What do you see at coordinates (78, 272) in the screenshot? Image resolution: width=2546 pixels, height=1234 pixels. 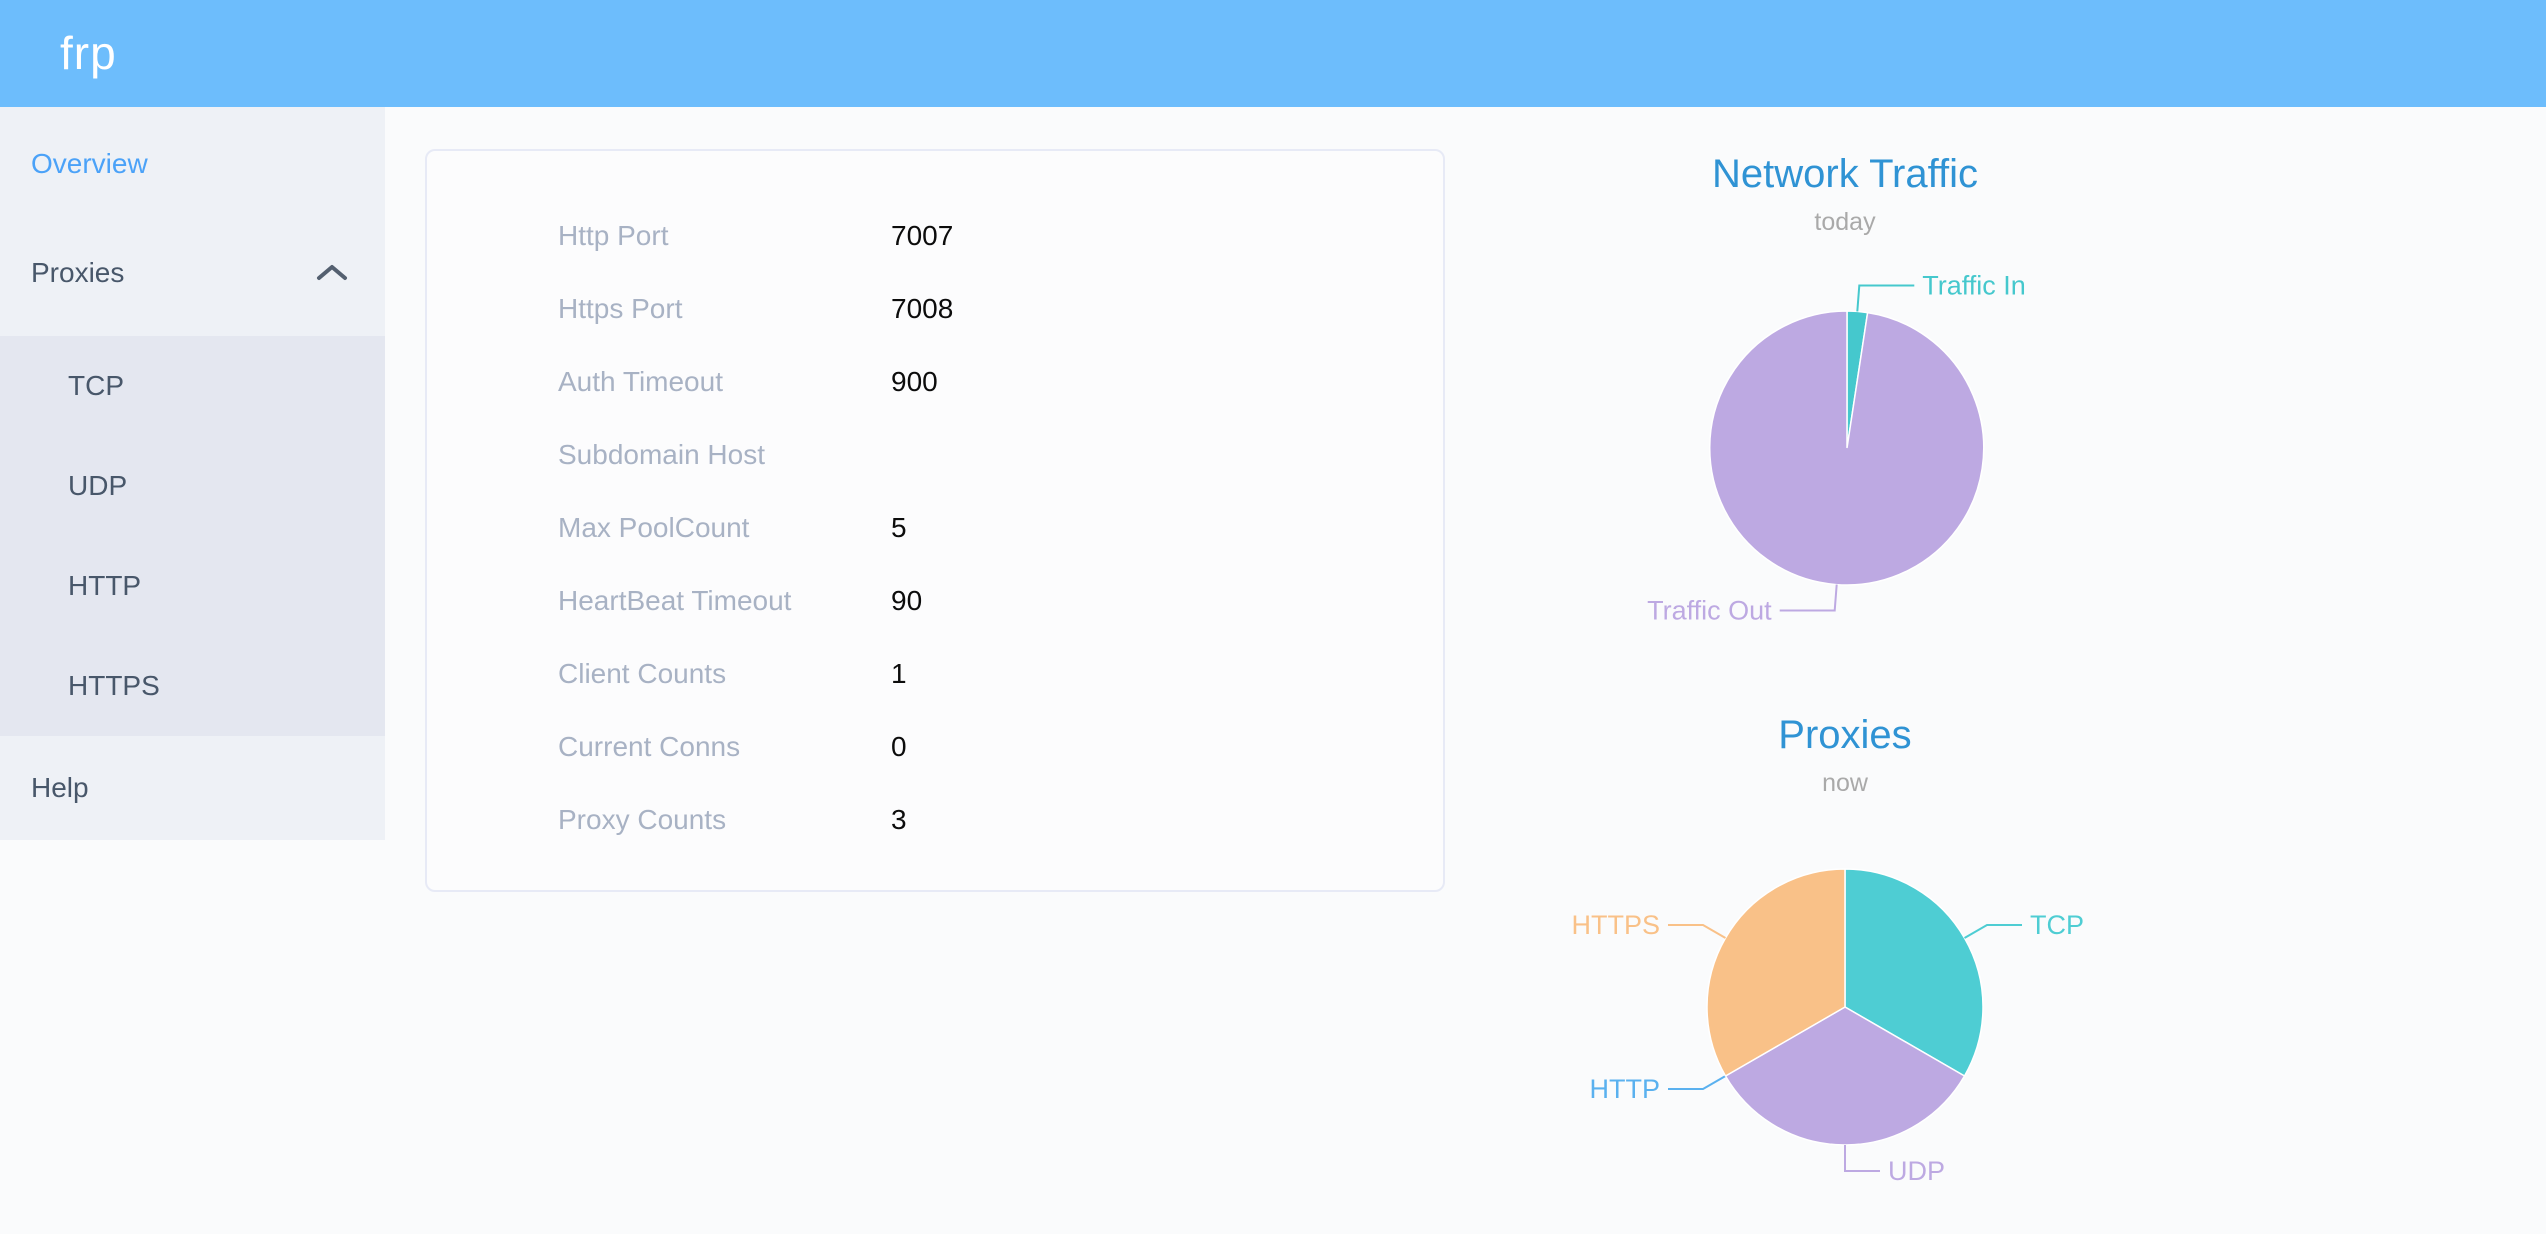 I see `sidebar-item-label: Proxies` at bounding box center [78, 272].